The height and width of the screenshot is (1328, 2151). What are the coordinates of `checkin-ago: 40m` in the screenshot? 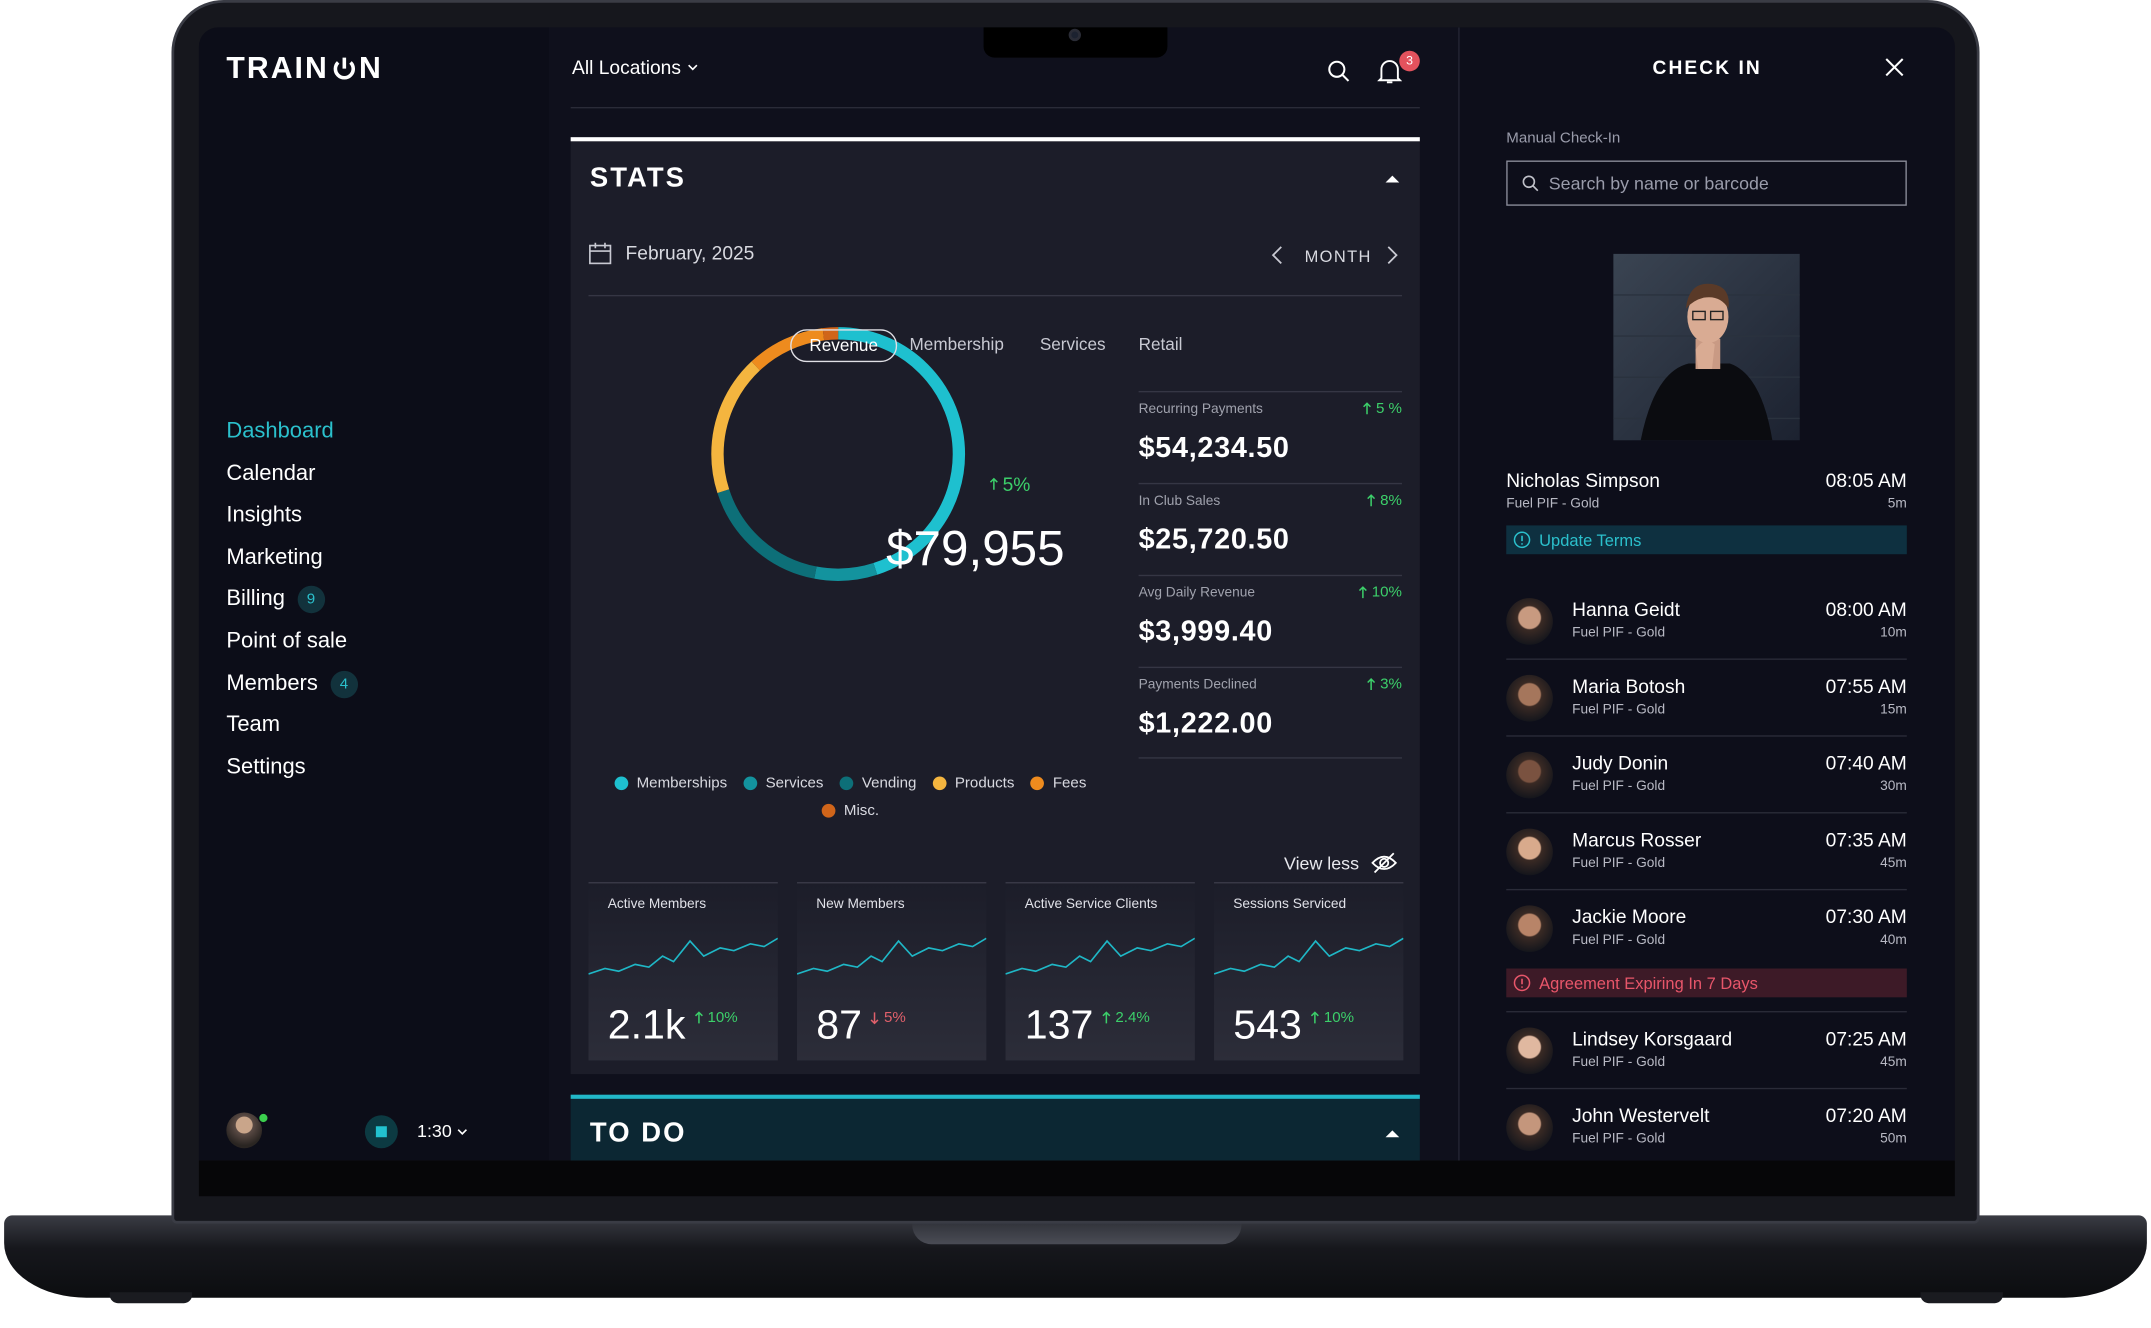 It's located at (1893, 940).